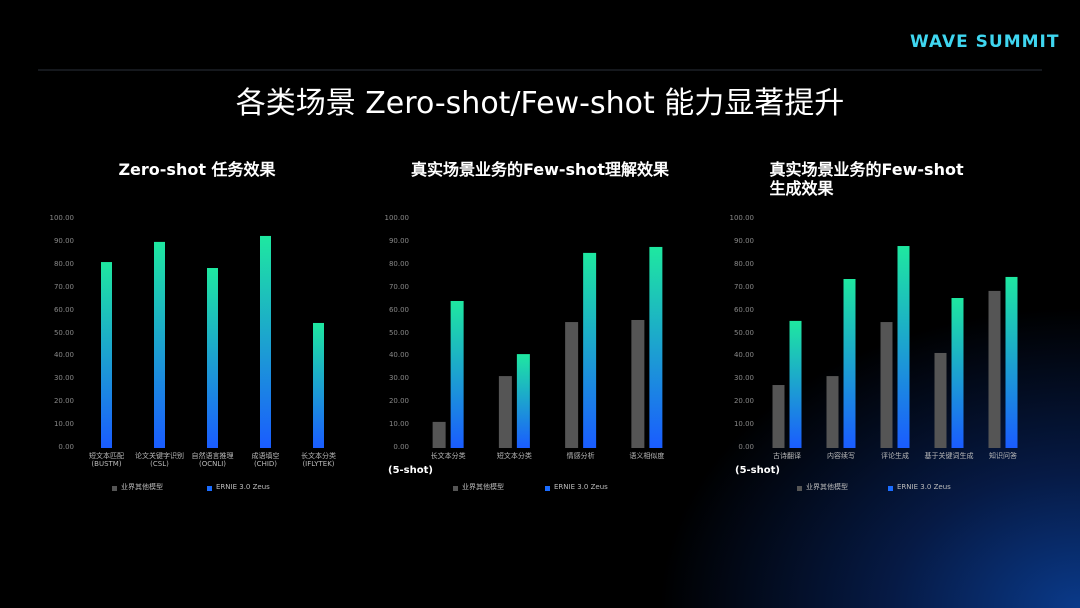 The width and height of the screenshot is (1080, 608). What do you see at coordinates (580, 456) in the screenshot?
I see `x-tick-label: 情感分析` at bounding box center [580, 456].